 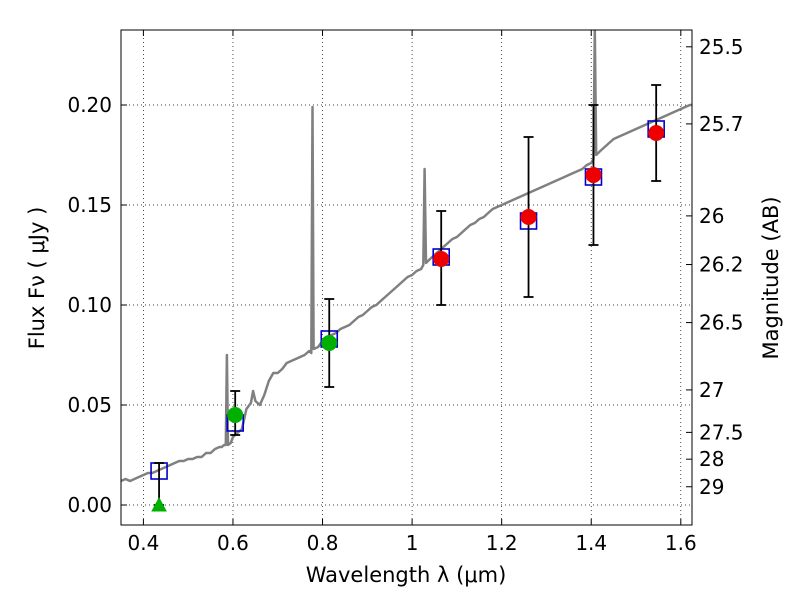 What do you see at coordinates (323, 543) in the screenshot?
I see `x-tick-label: 0.8` at bounding box center [323, 543].